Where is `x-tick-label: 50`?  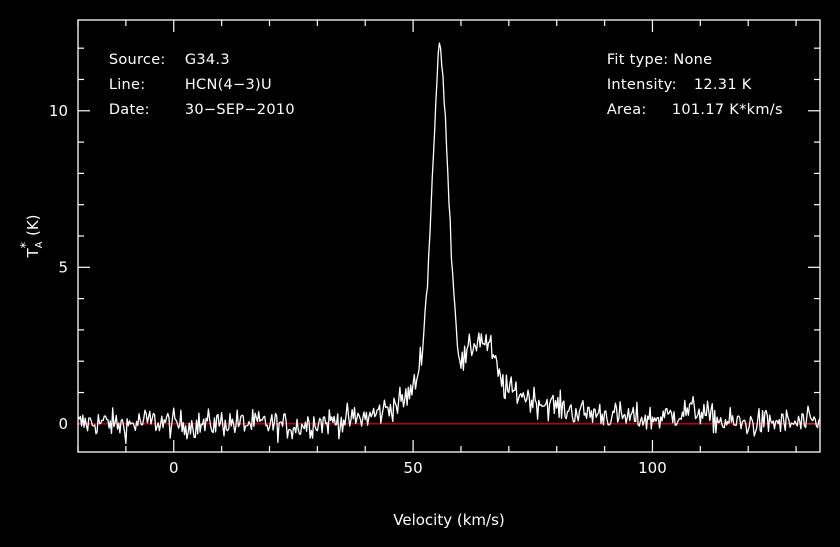
x-tick-label: 50 is located at coordinates (413, 468).